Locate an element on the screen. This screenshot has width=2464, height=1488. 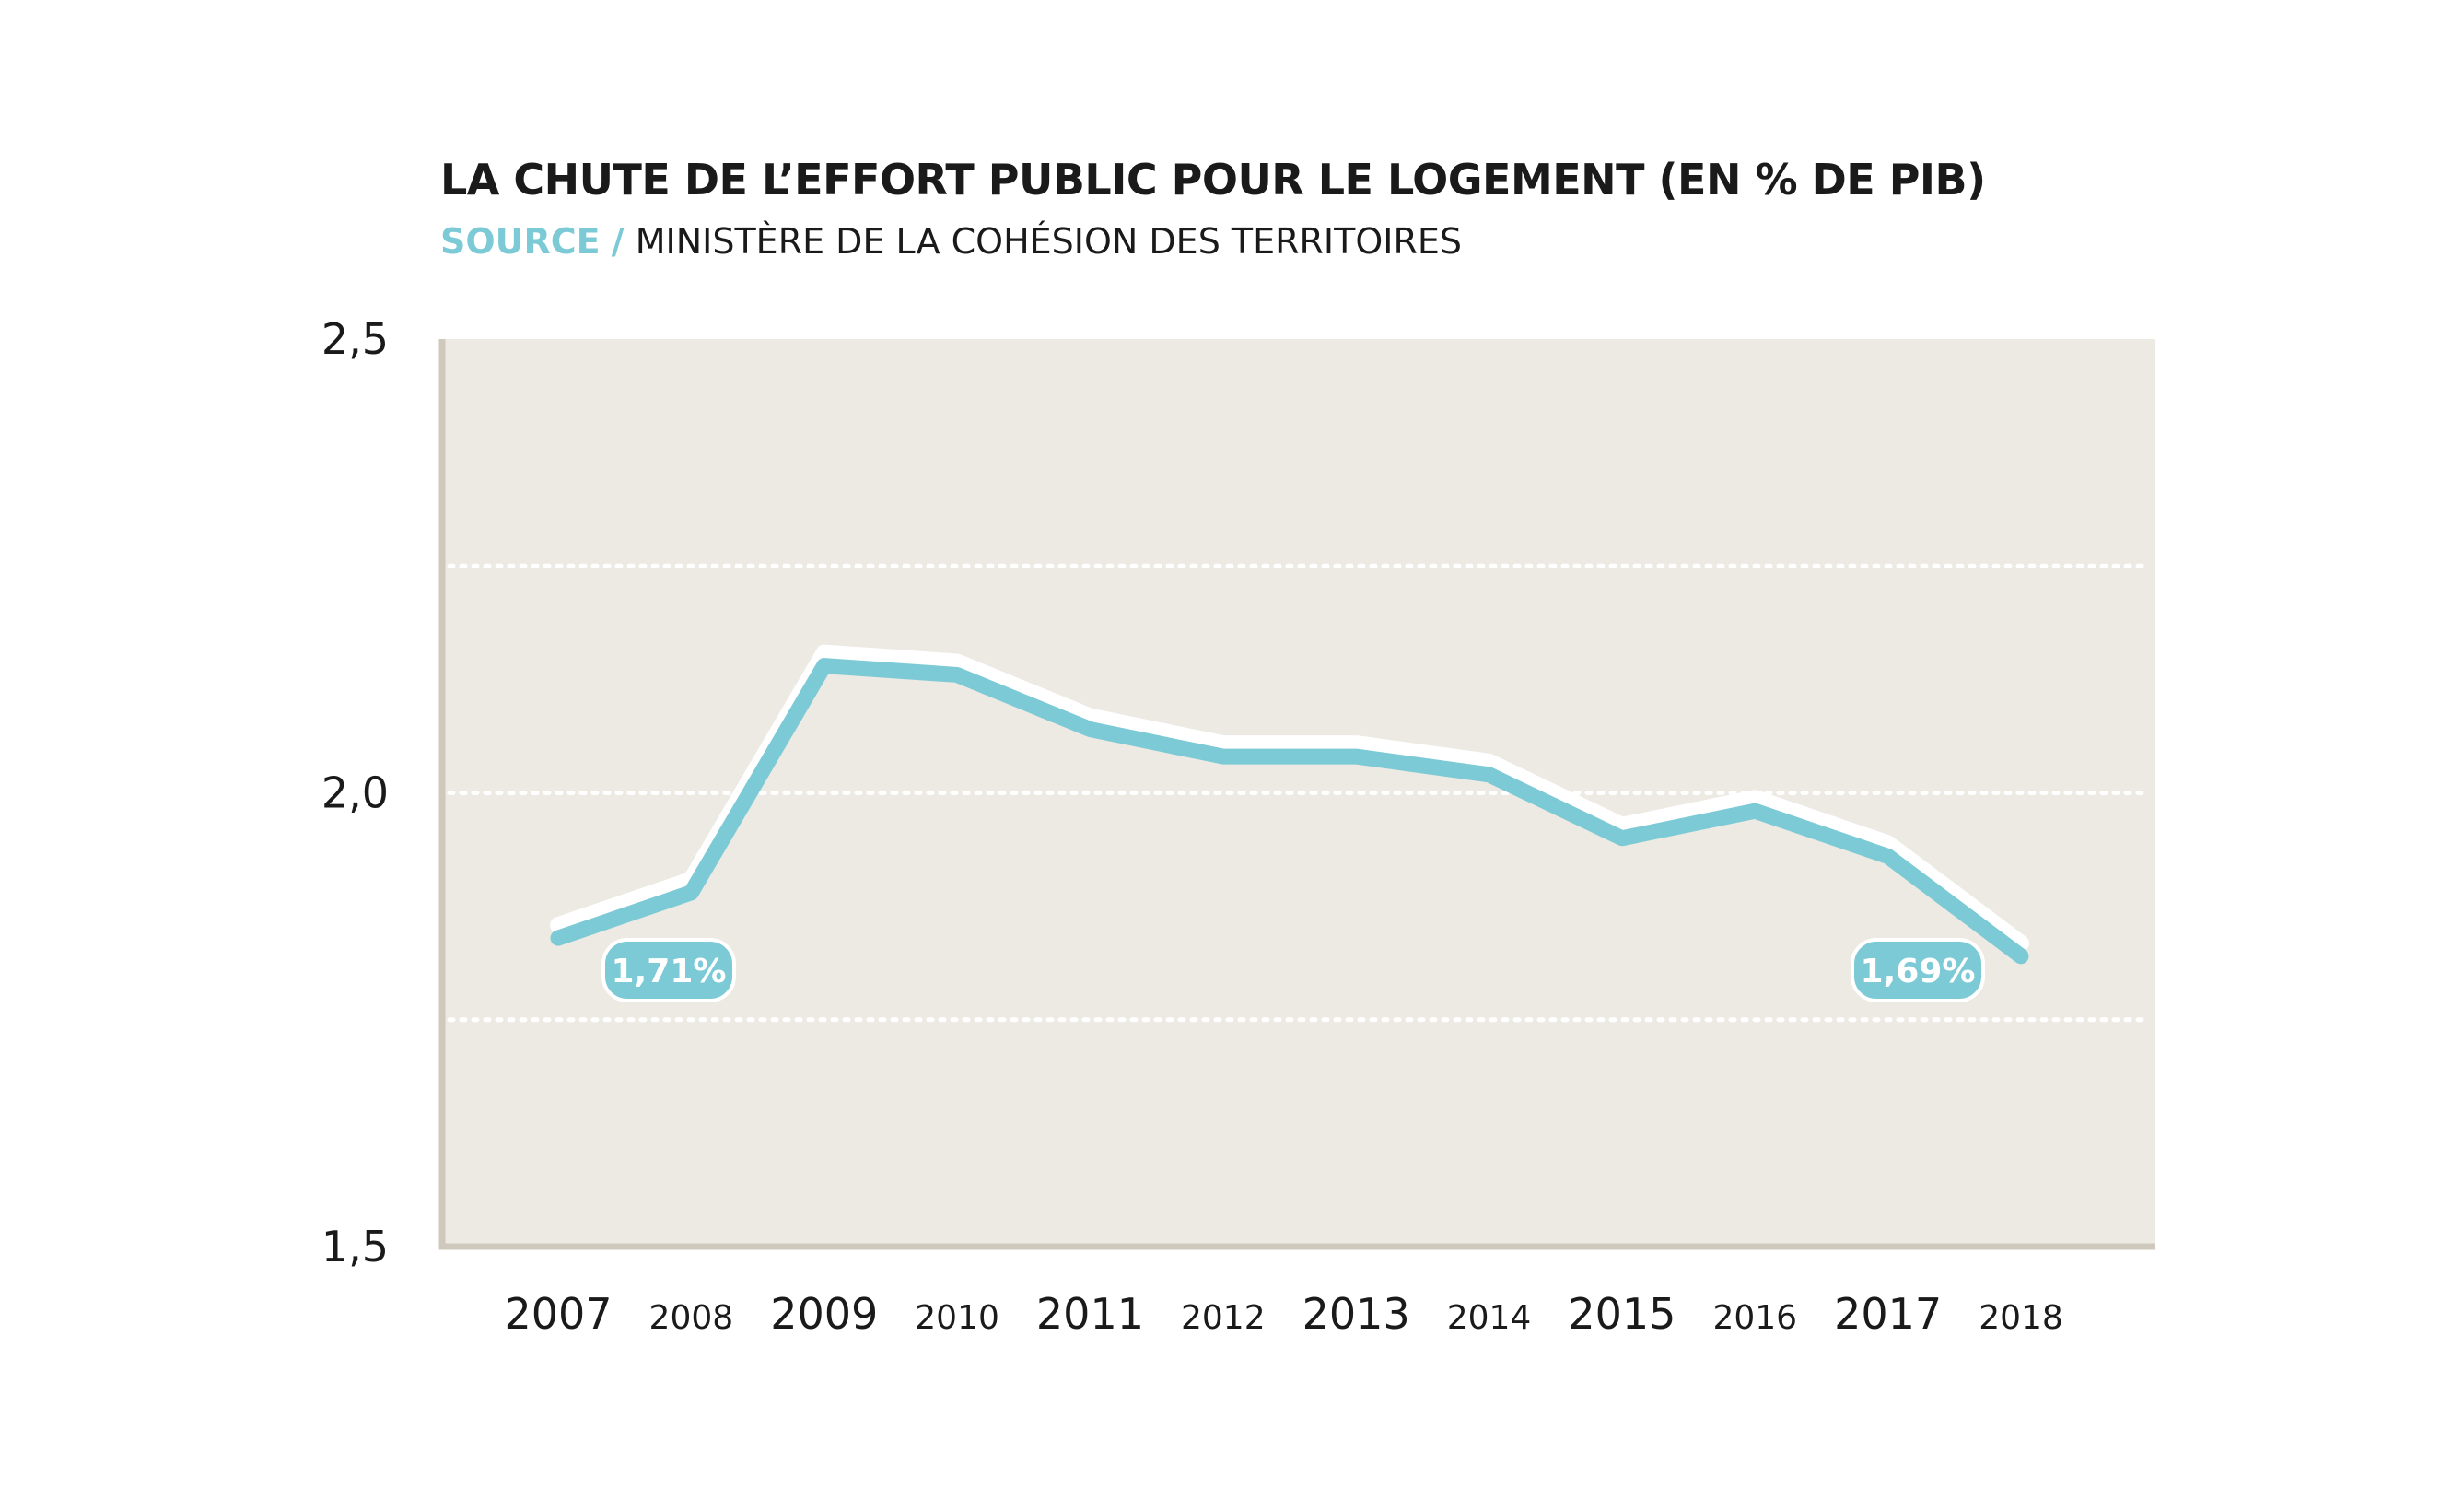
data-point-2015 is located at coordinates (1621, 838).